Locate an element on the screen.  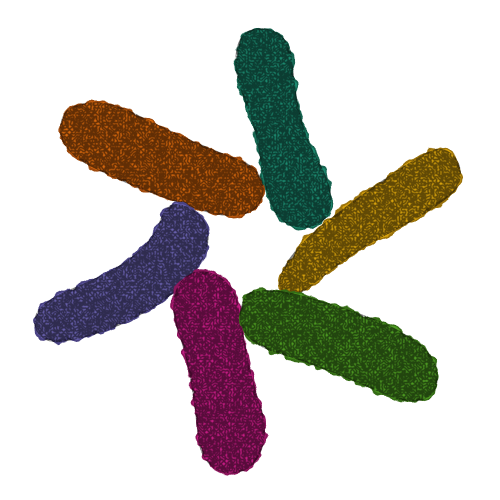
green-subunit-texture is located at coordinates (338, 346).